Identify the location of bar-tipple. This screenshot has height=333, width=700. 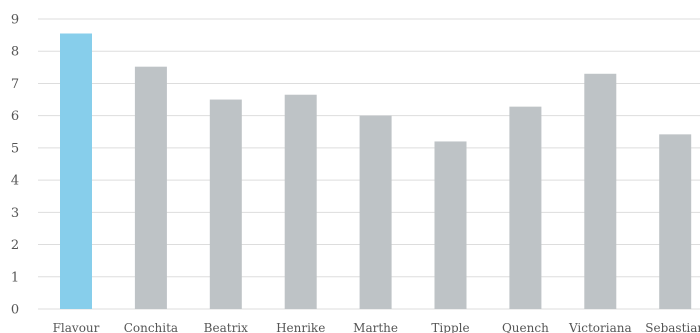
(451, 225).